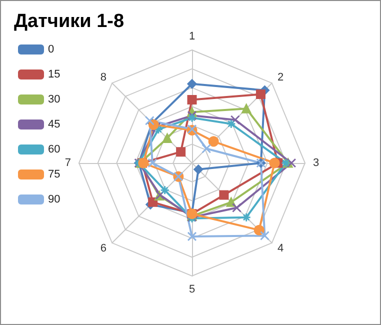  I want to click on legend-label: 15, so click(54, 74).